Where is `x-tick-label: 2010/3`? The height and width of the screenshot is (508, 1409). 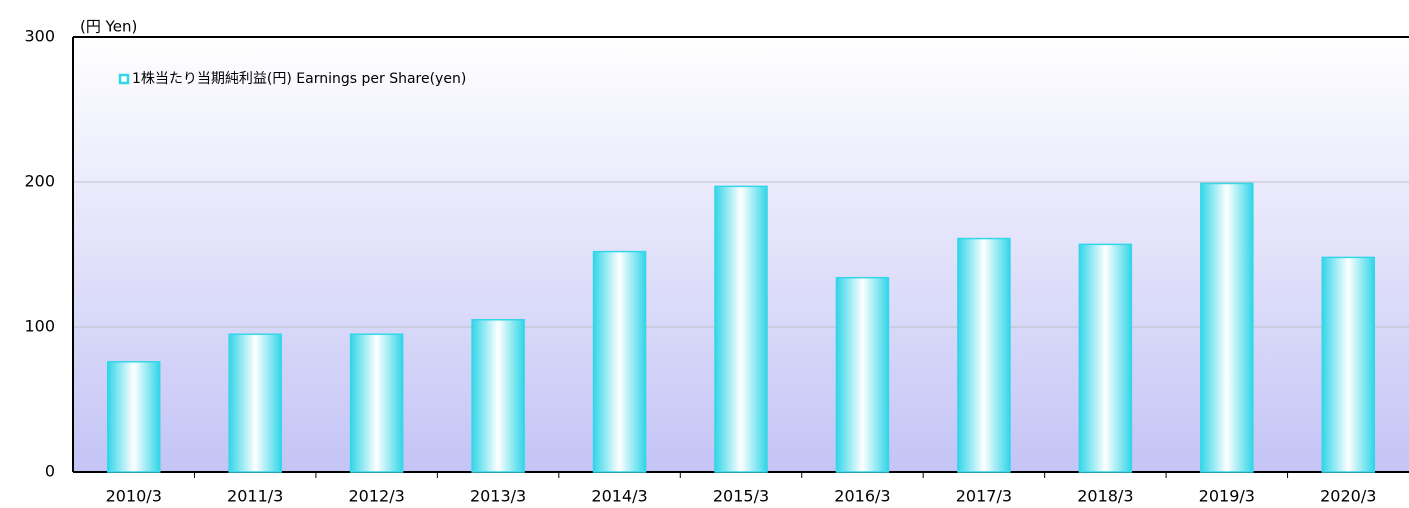
x-tick-label: 2010/3 is located at coordinates (134, 496).